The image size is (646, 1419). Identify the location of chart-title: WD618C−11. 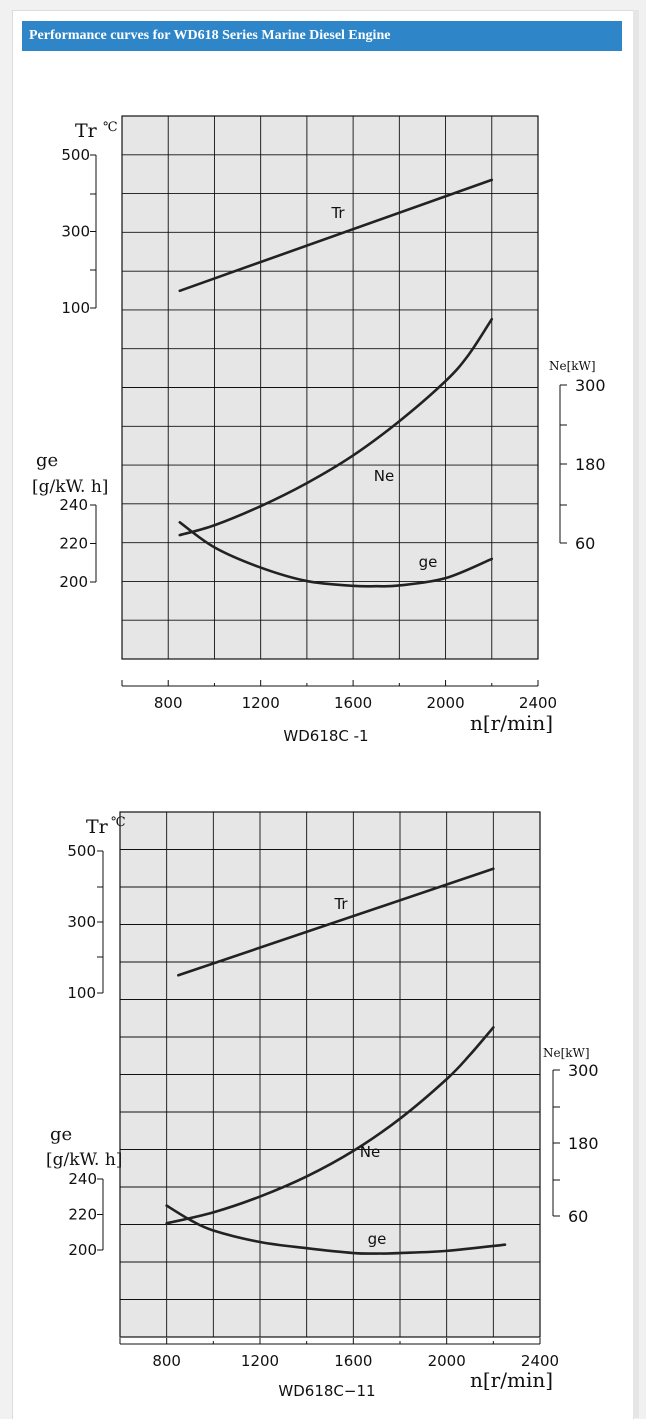
(326, 1391).